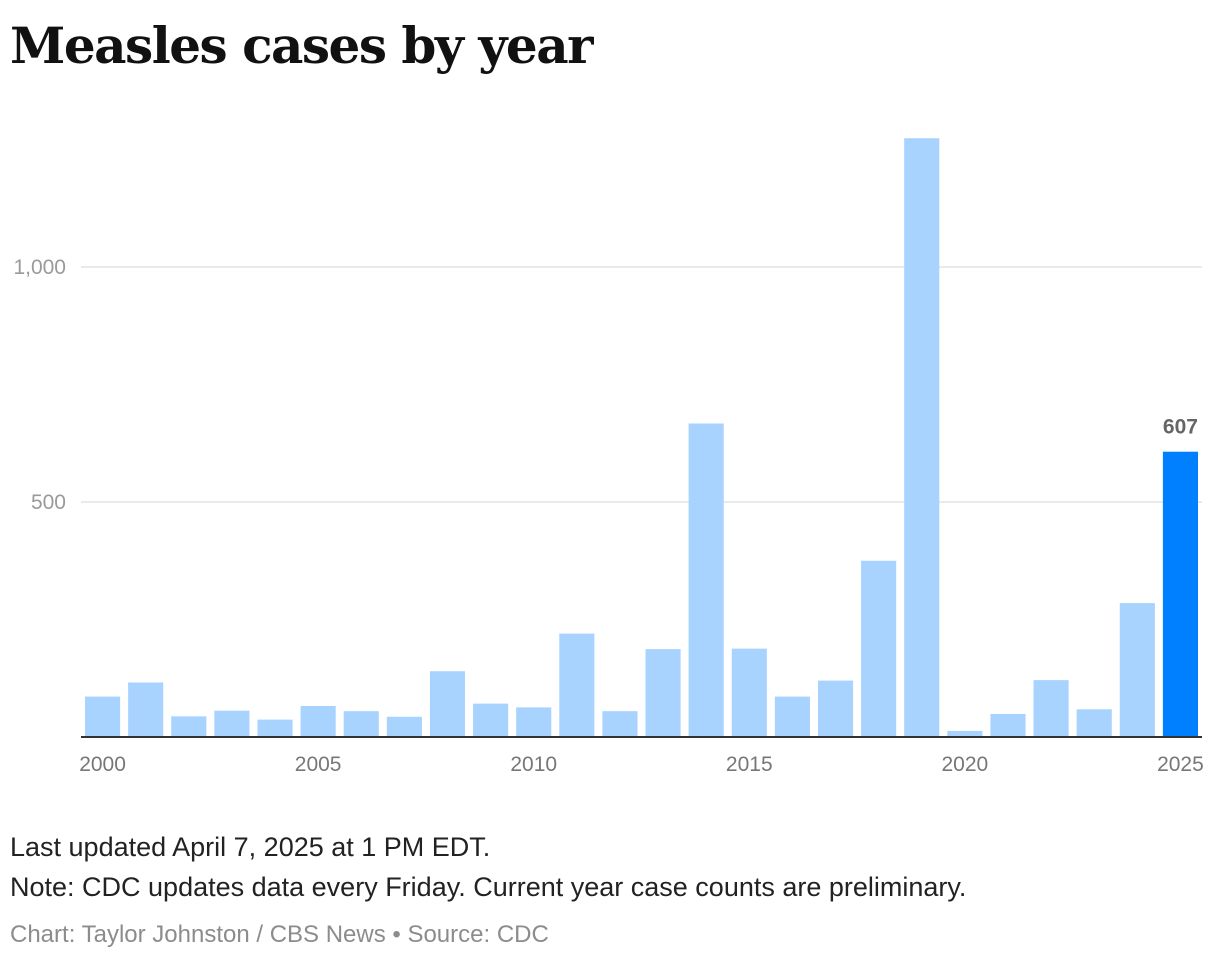  Describe the element at coordinates (965, 733) in the screenshot. I see `bar-2020` at that location.